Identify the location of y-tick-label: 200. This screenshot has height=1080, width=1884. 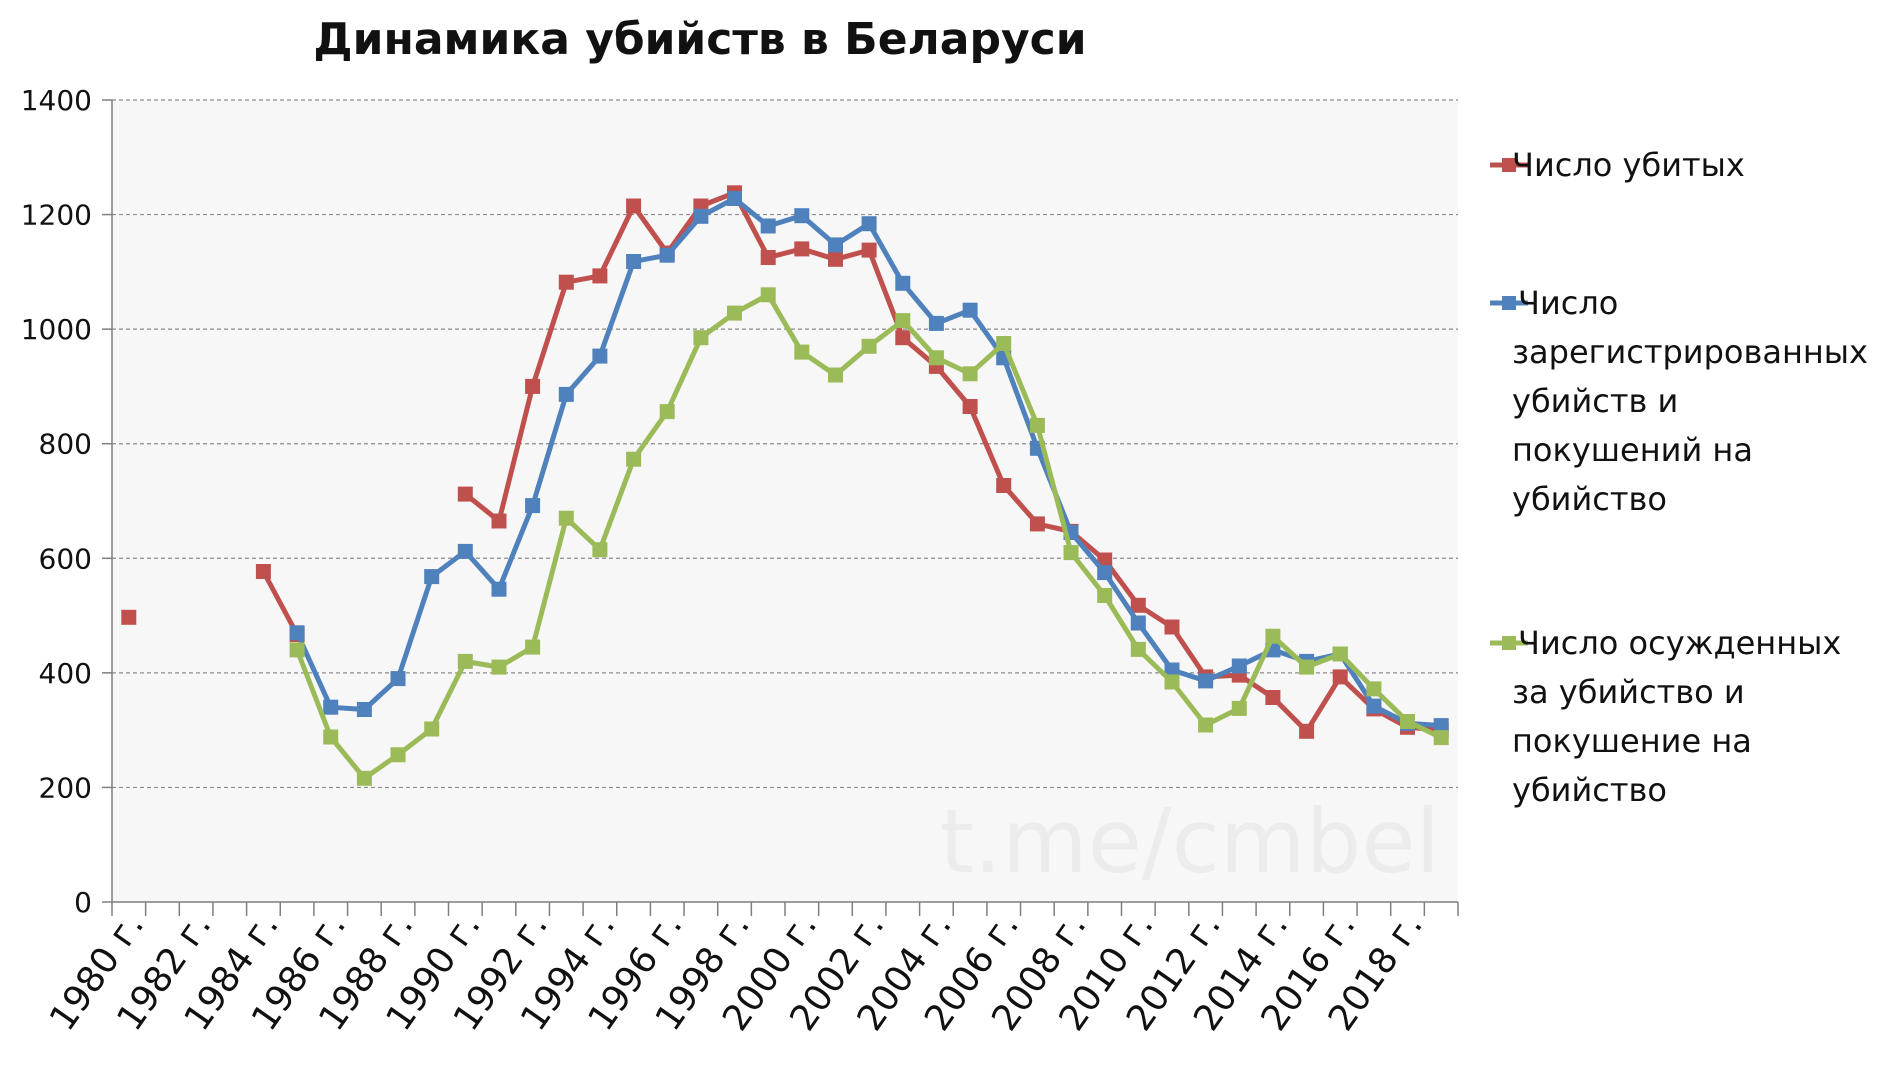
(65, 787).